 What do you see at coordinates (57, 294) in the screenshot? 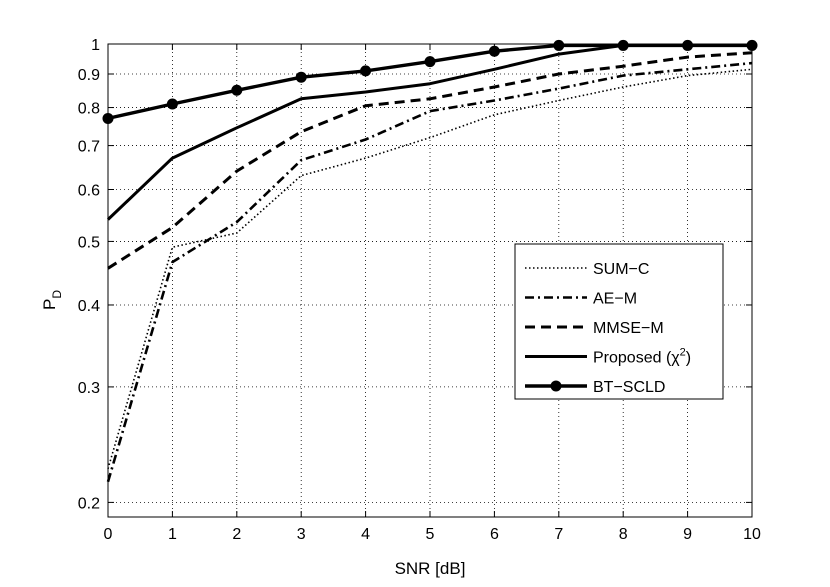
I see `y-axis-label-sub: D` at bounding box center [57, 294].